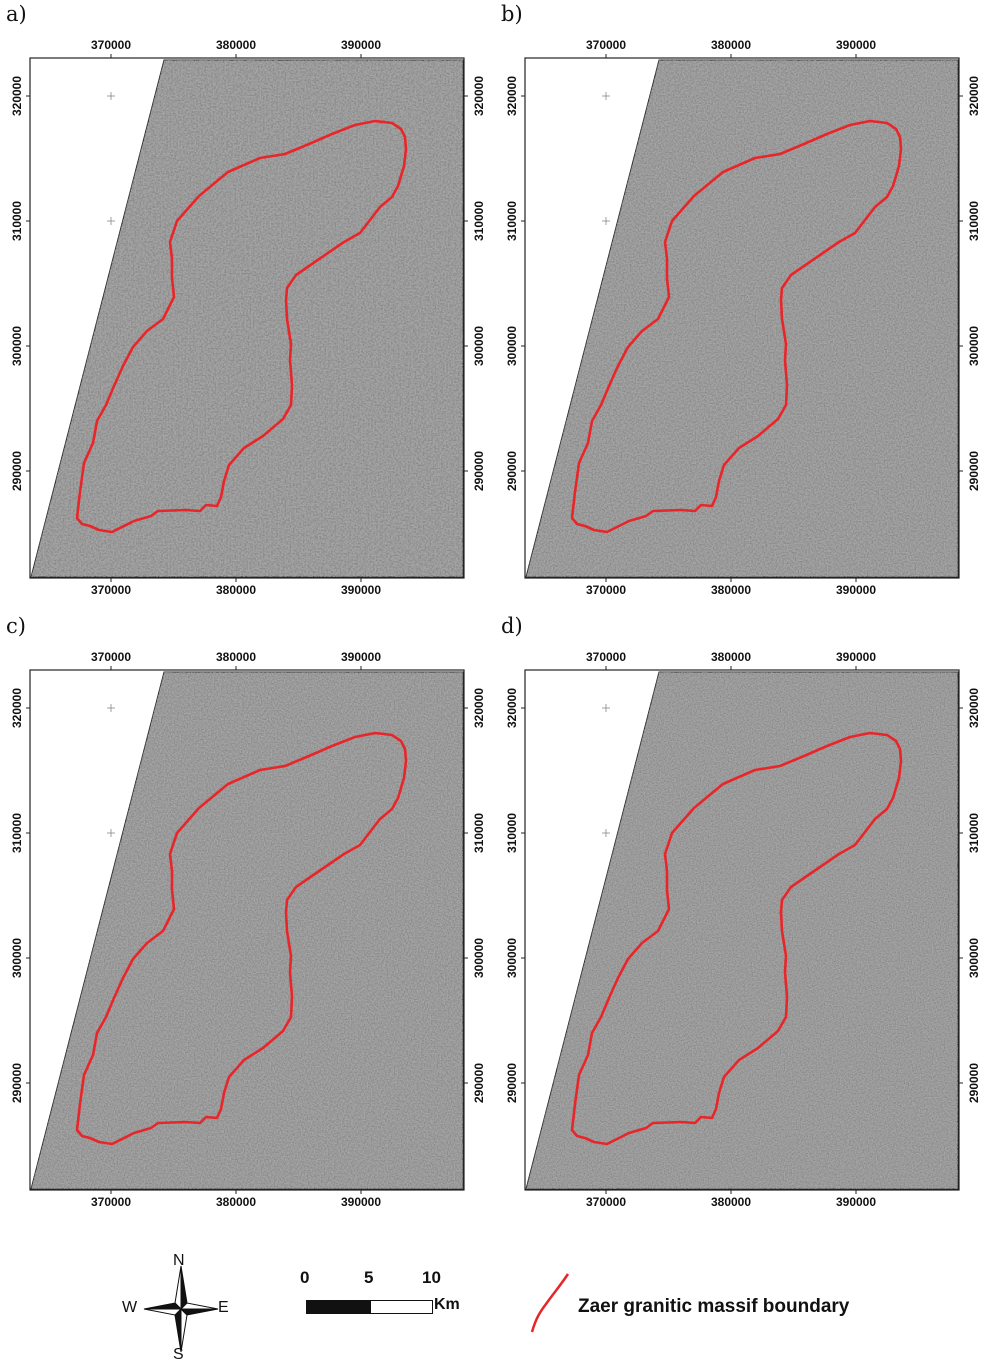 The height and width of the screenshot is (1366, 990). What do you see at coordinates (305, 1277) in the screenshot?
I see `scale-tick-0: 0` at bounding box center [305, 1277].